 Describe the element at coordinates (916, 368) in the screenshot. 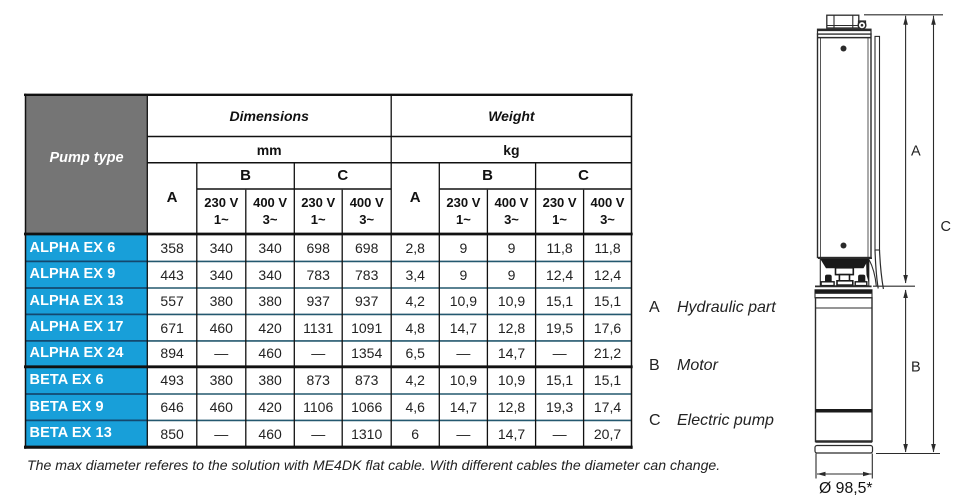

I see `svg-text: B` at that location.